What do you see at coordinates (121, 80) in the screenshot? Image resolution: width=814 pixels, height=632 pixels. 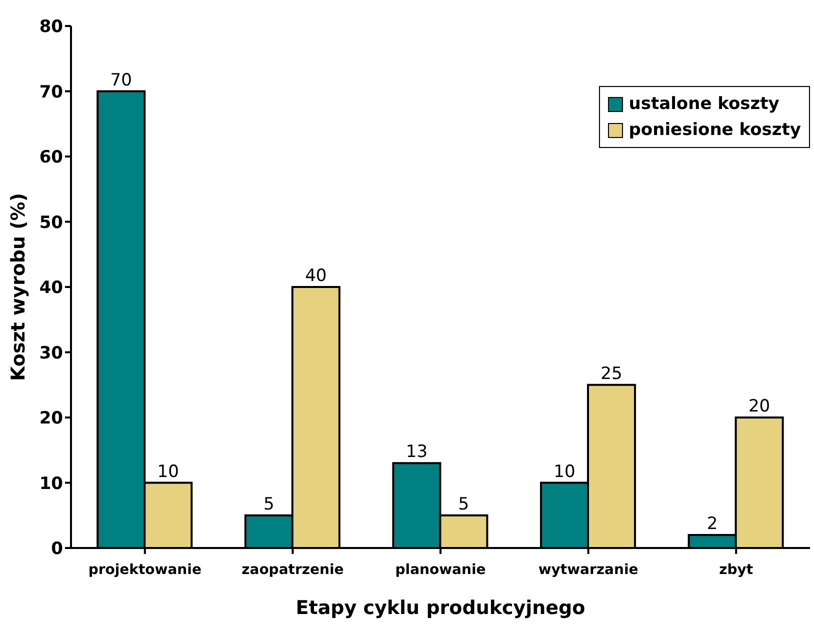 I see `data-label: 70` at bounding box center [121, 80].